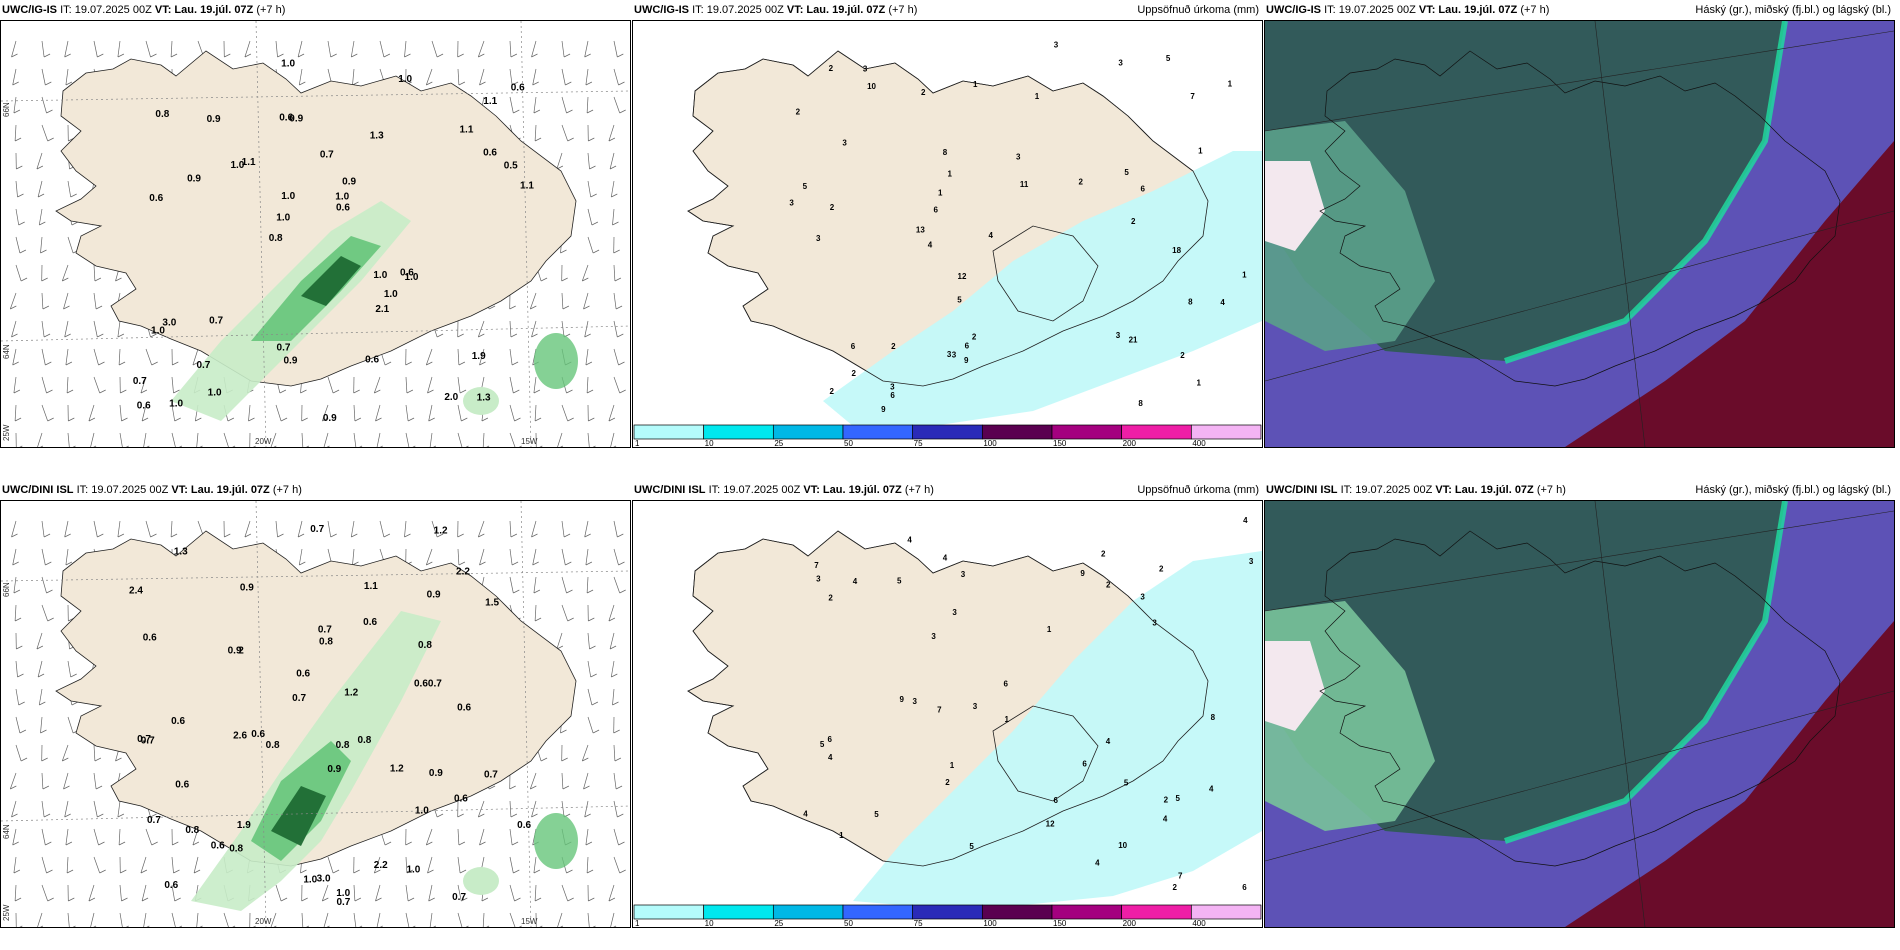 The height and width of the screenshot is (950, 1900). Describe the element at coordinates (1042, 288) in the screenshot. I see `accum-precip-area` at that location.